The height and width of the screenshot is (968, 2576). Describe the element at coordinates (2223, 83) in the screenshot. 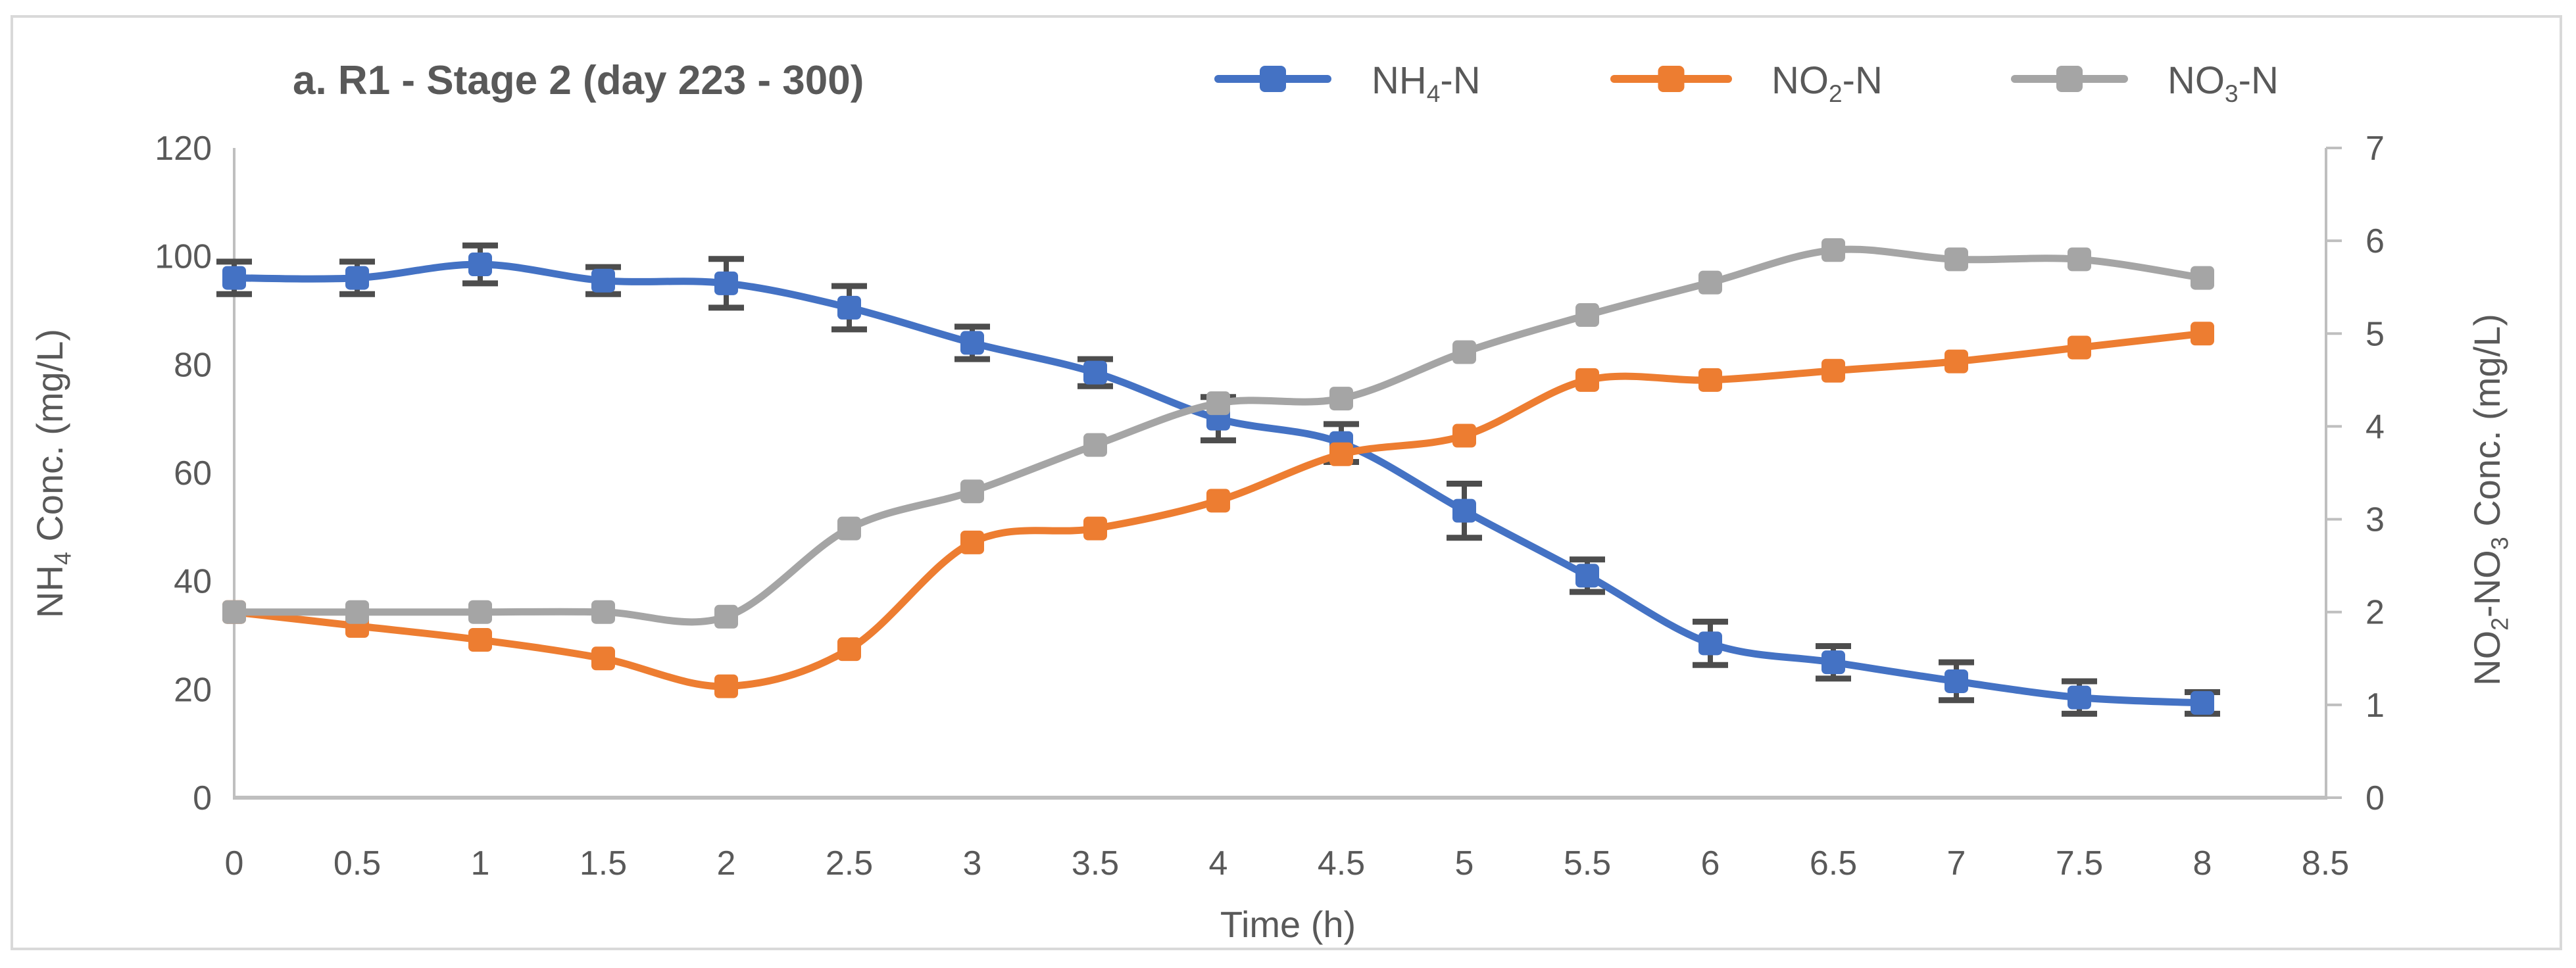

I see `no3-n-legend-label: NO3-N` at that location.